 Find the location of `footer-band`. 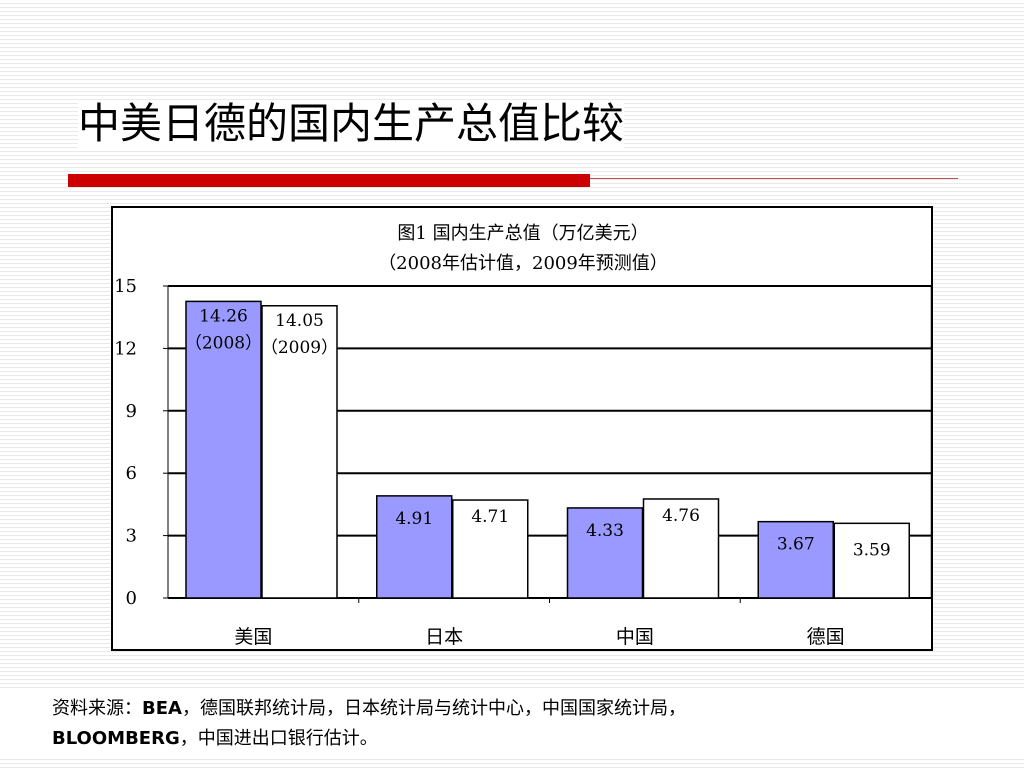

footer-band is located at coordinates (512, 723).